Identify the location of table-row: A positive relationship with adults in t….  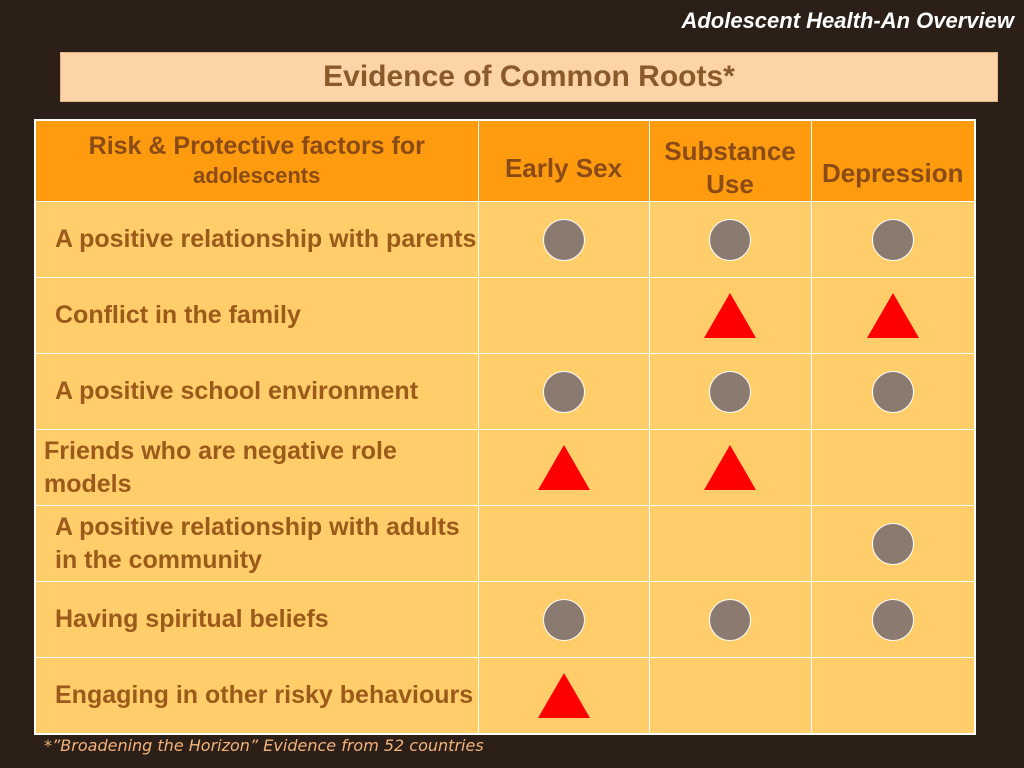
(505, 543).